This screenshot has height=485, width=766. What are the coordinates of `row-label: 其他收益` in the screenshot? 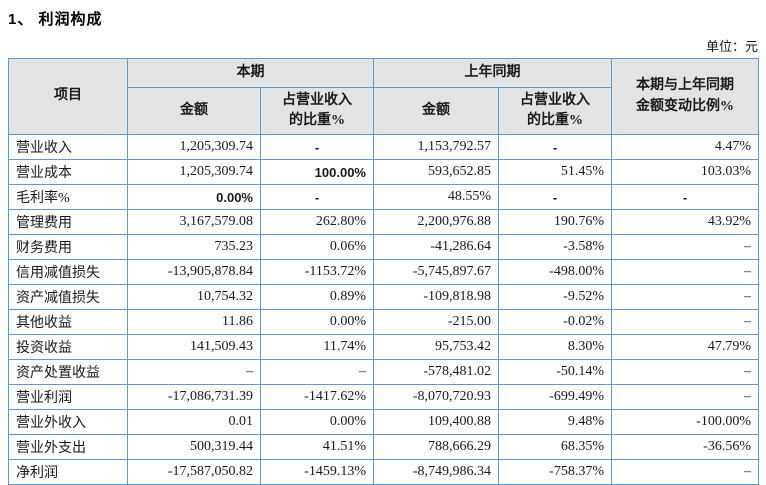 It's located at (68, 322).